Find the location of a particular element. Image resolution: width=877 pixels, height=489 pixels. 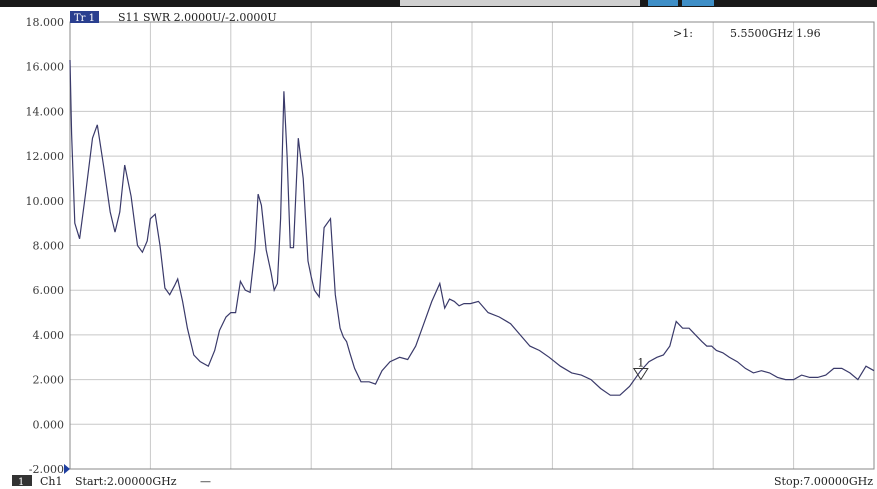

marker-1: 1 is located at coordinates (640, 368).